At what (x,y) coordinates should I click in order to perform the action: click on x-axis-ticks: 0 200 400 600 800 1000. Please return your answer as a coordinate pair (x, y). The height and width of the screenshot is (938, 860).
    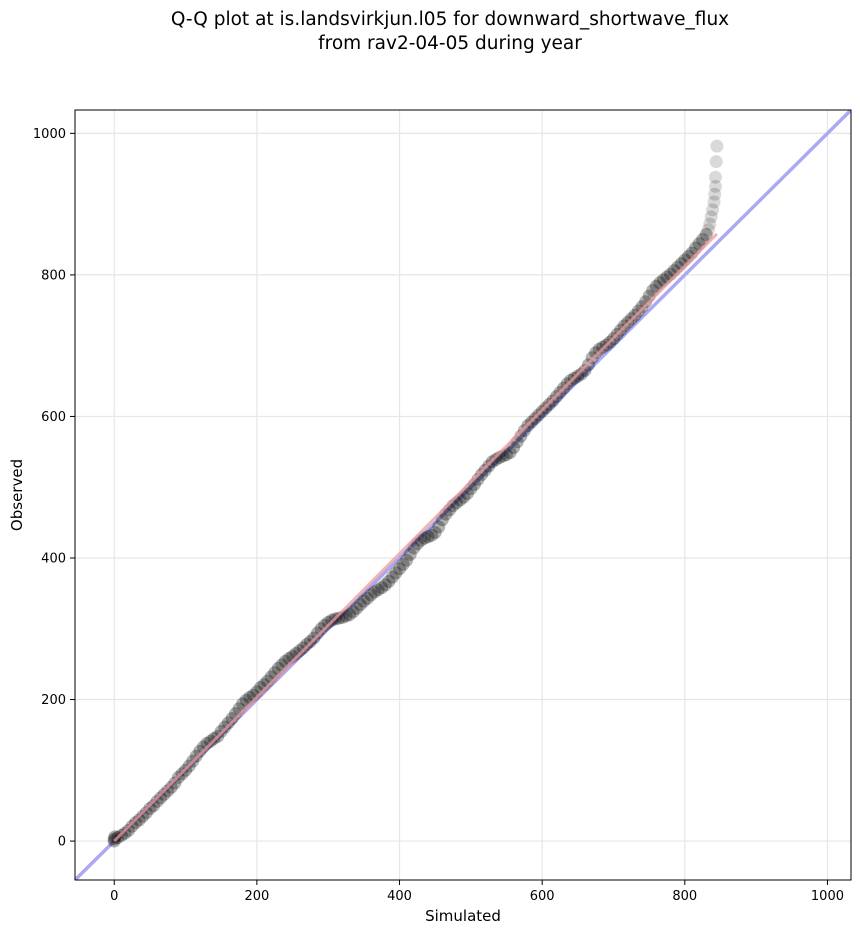
    Looking at the image, I should click on (477, 892).